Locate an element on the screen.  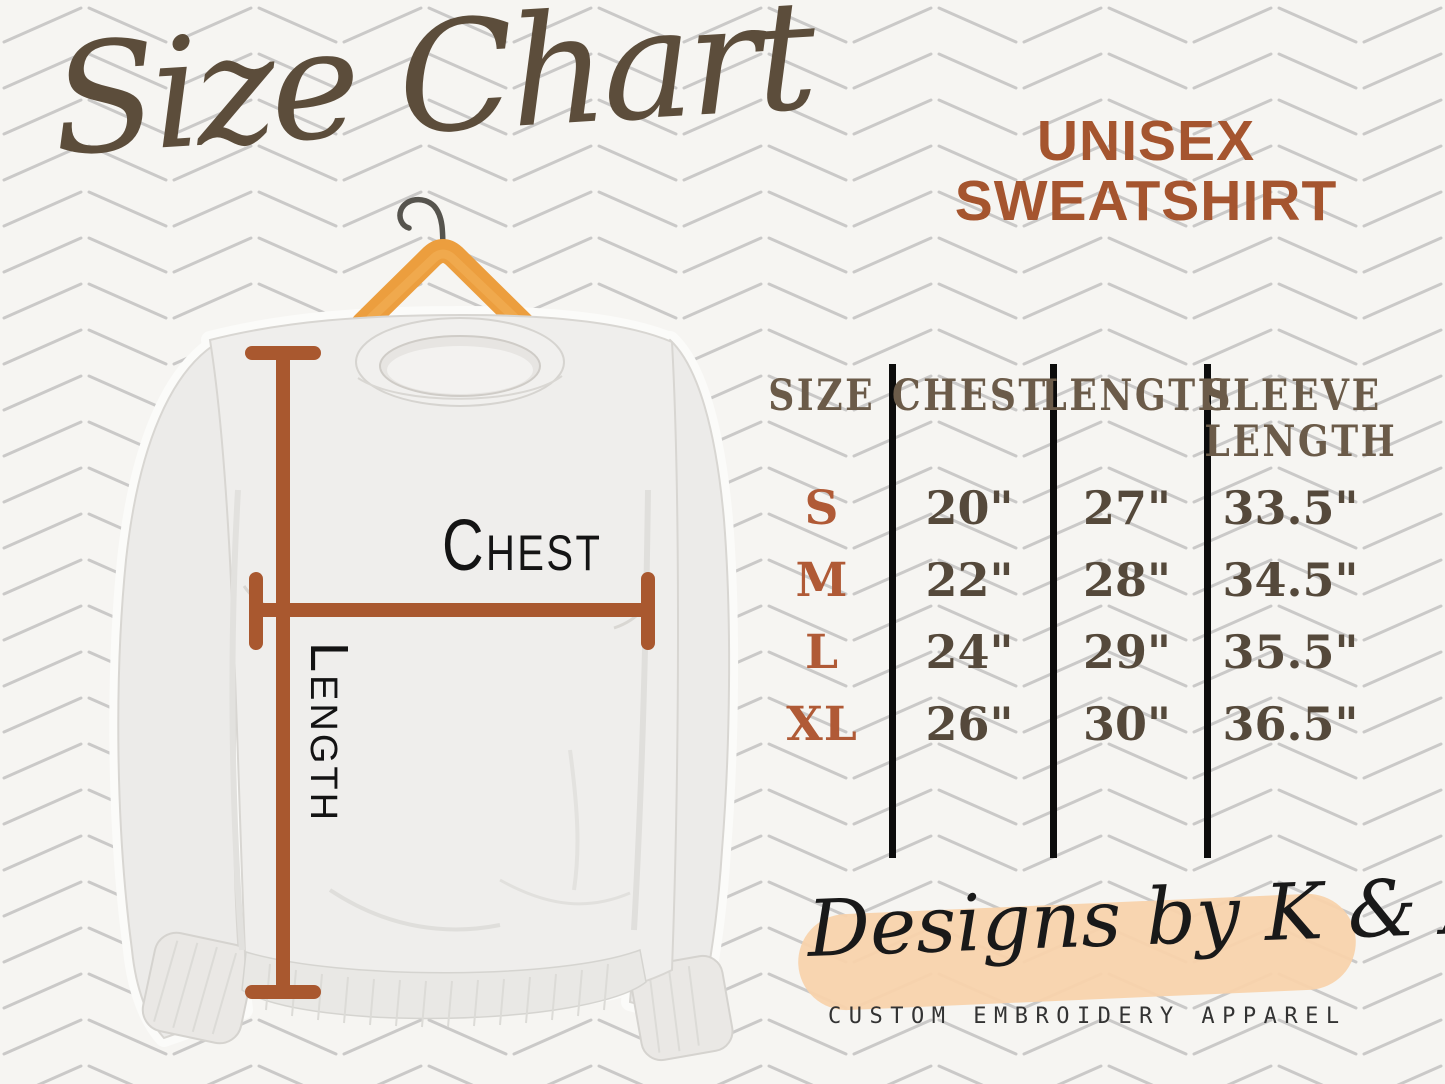
product-title-line1: UNISEX is located at coordinates (1146, 141).